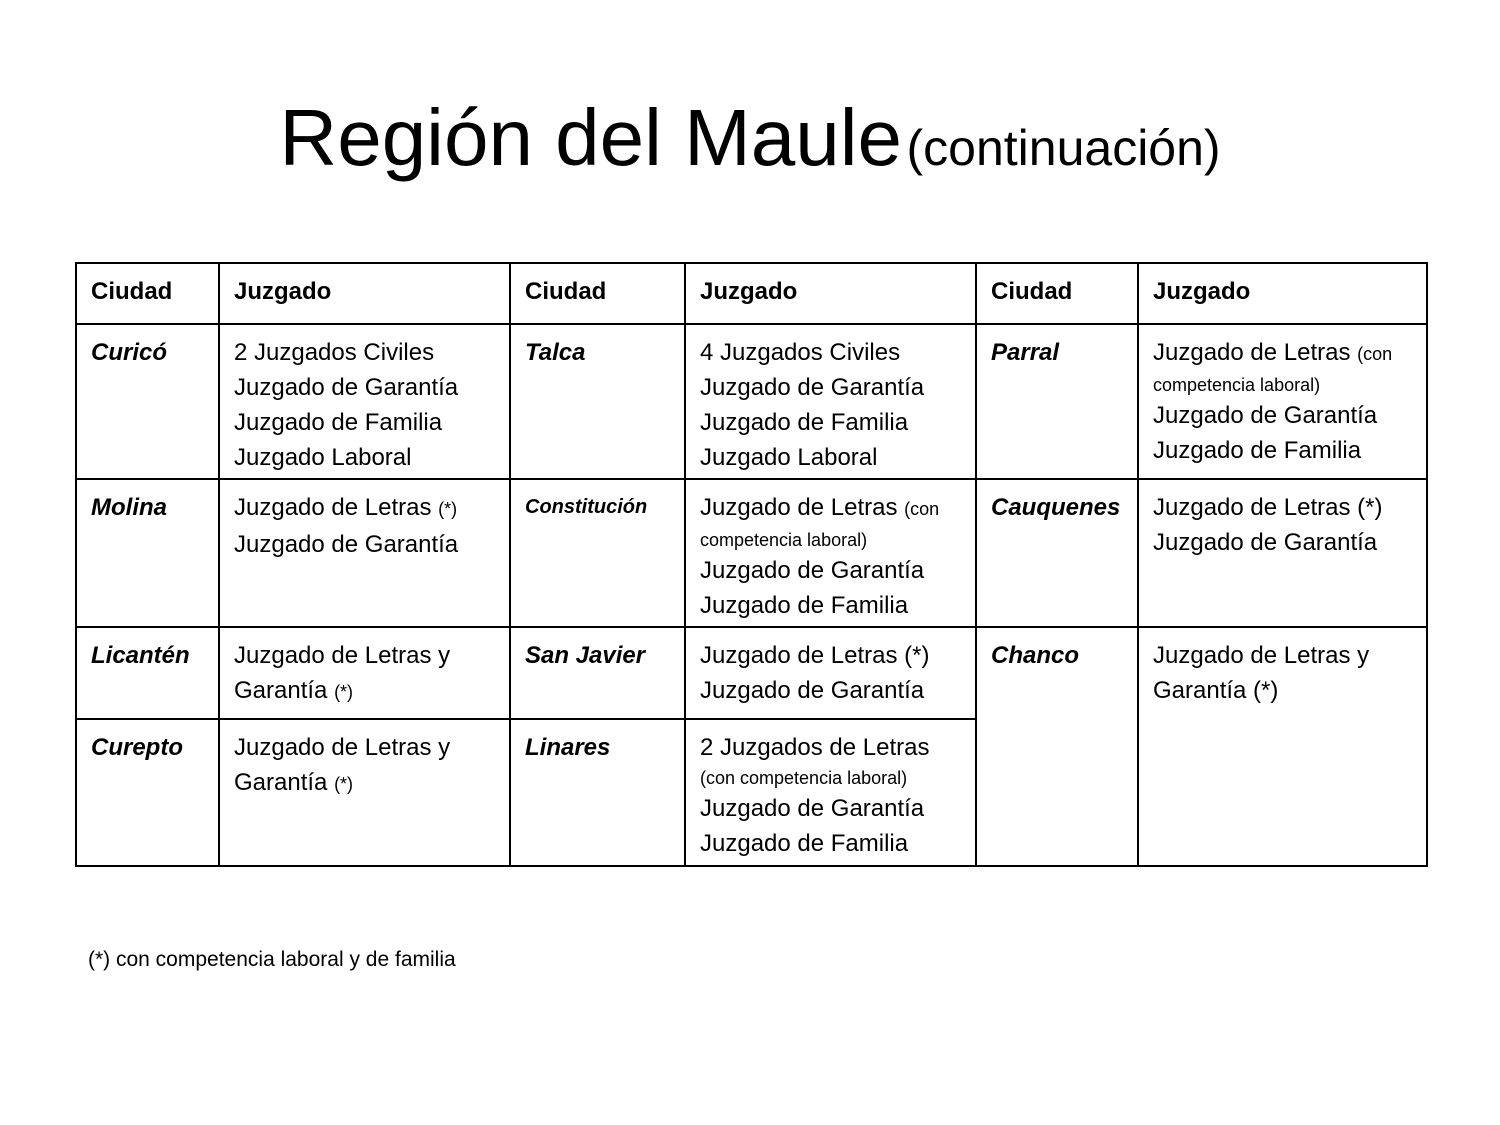  What do you see at coordinates (597, 401) in the screenshot?
I see `city-cell: Talca` at bounding box center [597, 401].